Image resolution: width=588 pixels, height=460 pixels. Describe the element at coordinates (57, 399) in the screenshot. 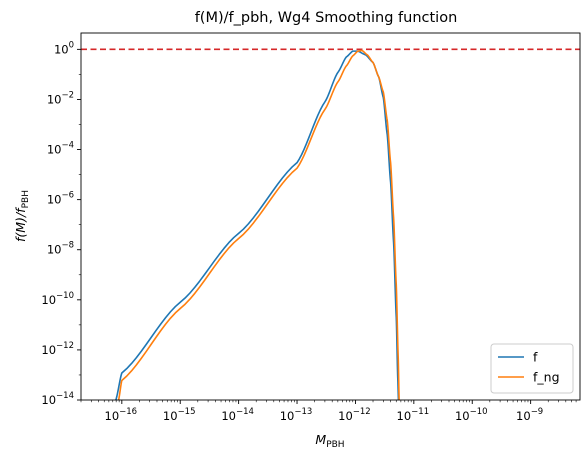

I see `y-tick-label: 10⁻¹⁴` at that location.